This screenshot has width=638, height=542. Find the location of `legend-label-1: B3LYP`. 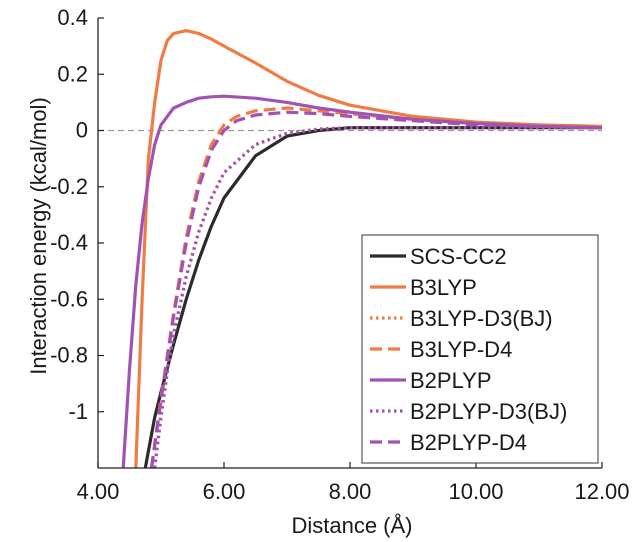

legend-label-1: B3LYP is located at coordinates (443, 287).